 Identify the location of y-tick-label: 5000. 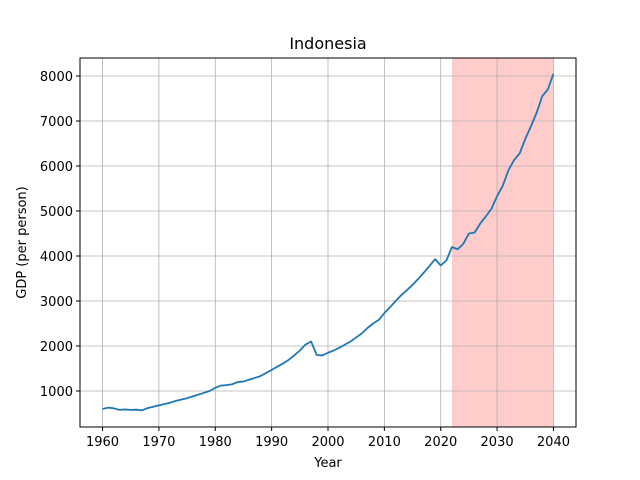
(56, 212).